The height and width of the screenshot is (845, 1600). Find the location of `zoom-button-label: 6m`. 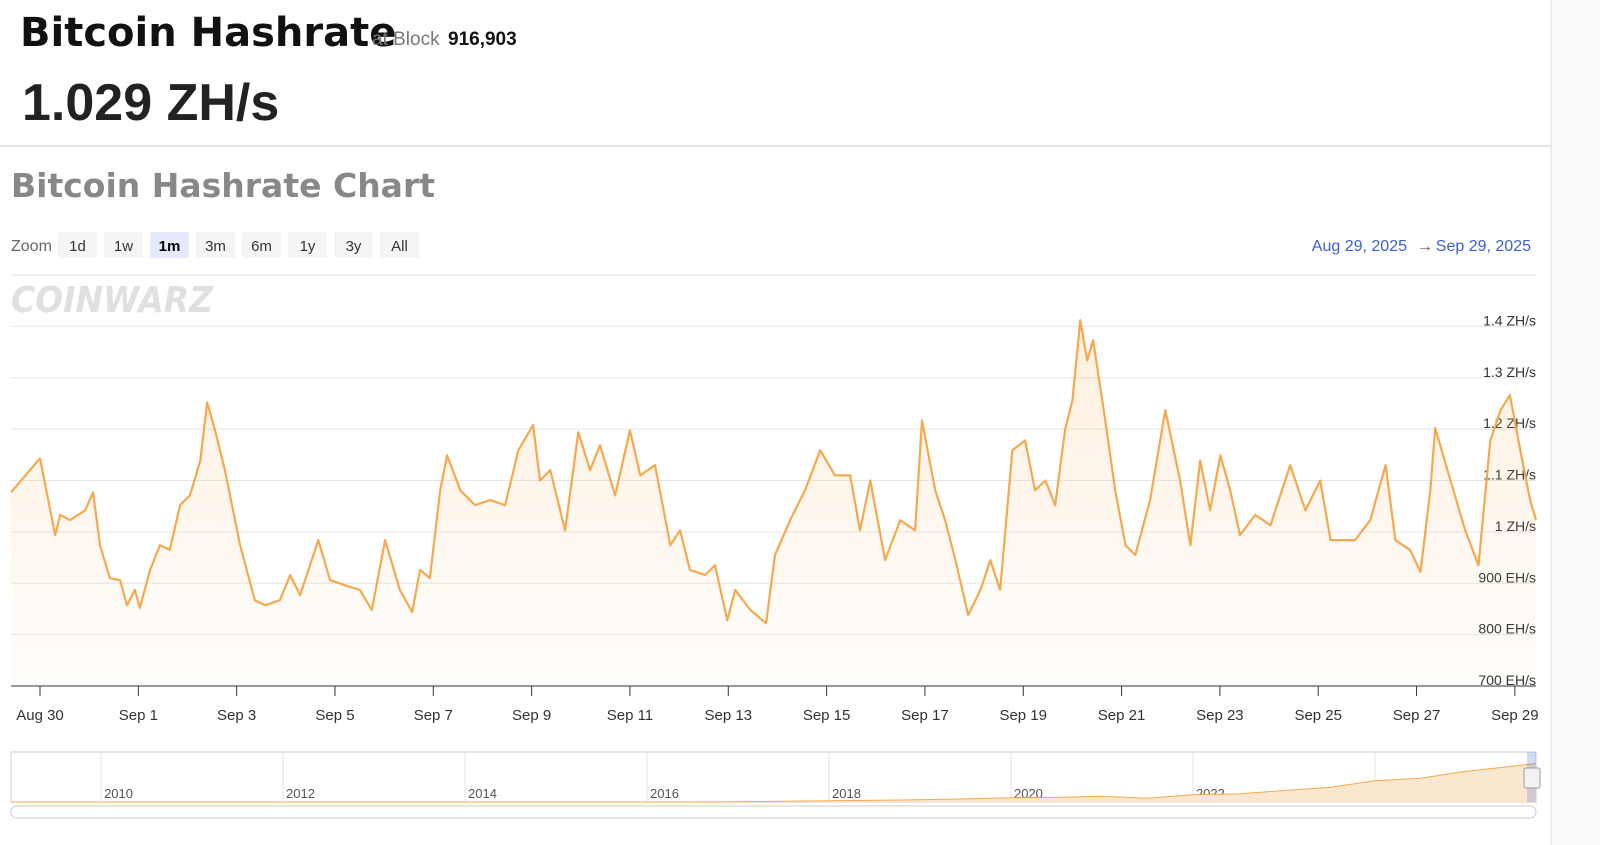

zoom-button-label: 6m is located at coordinates (261, 246).